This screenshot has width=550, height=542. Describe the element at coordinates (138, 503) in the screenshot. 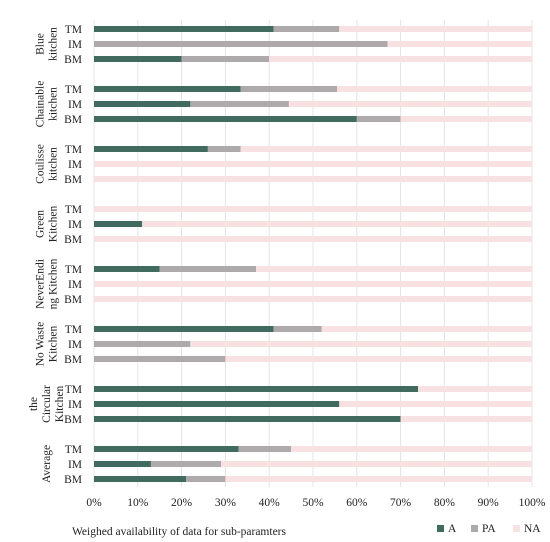

I see `x-tick-label: 10%` at that location.